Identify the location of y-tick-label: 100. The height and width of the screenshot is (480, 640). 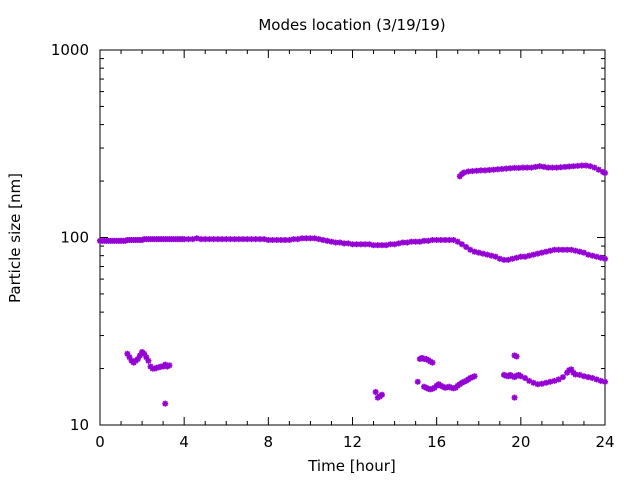
(74, 238).